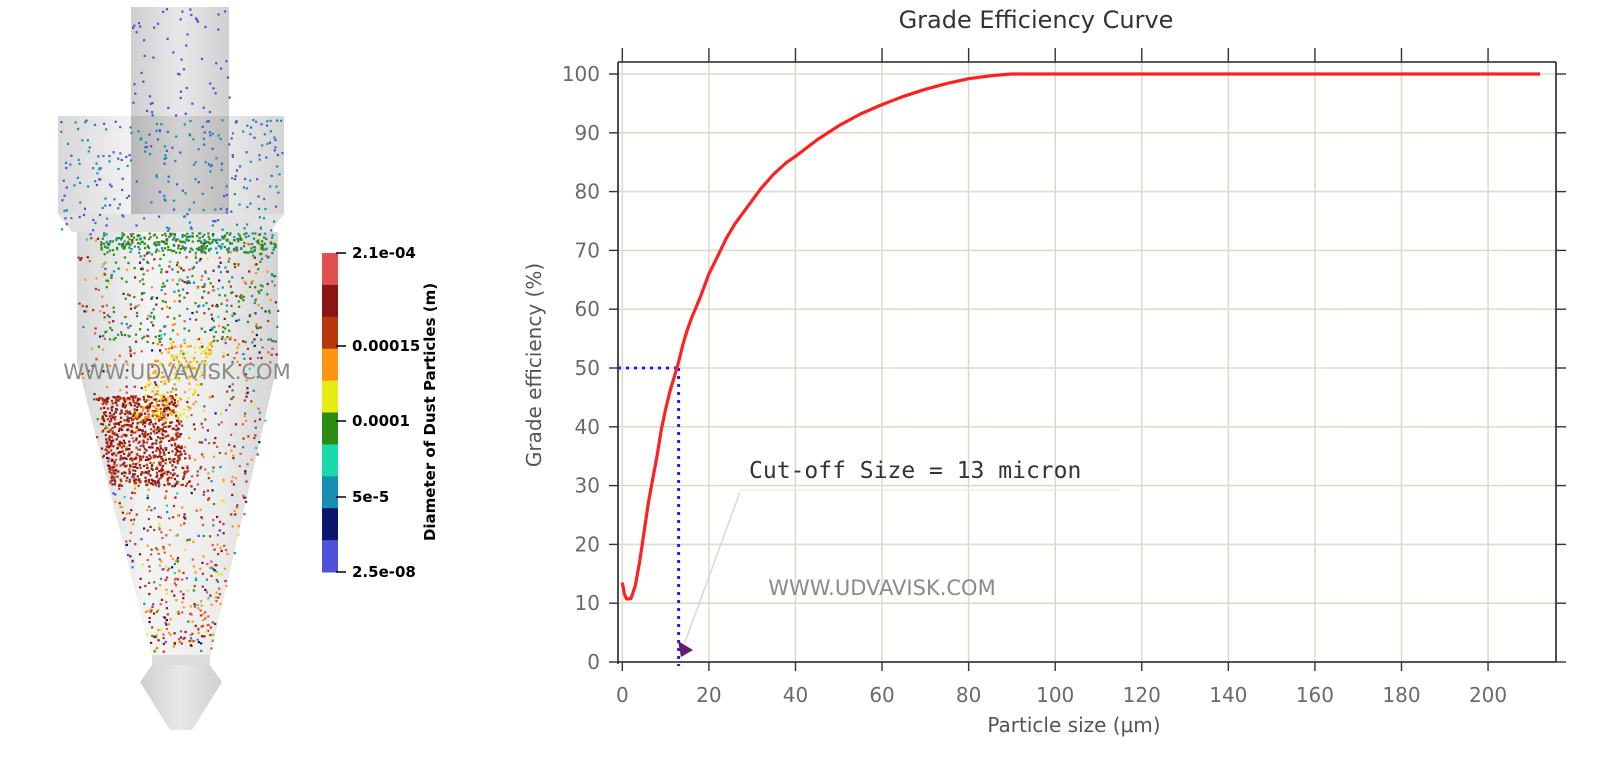  I want to click on body-shoulder, so click(171, 223).